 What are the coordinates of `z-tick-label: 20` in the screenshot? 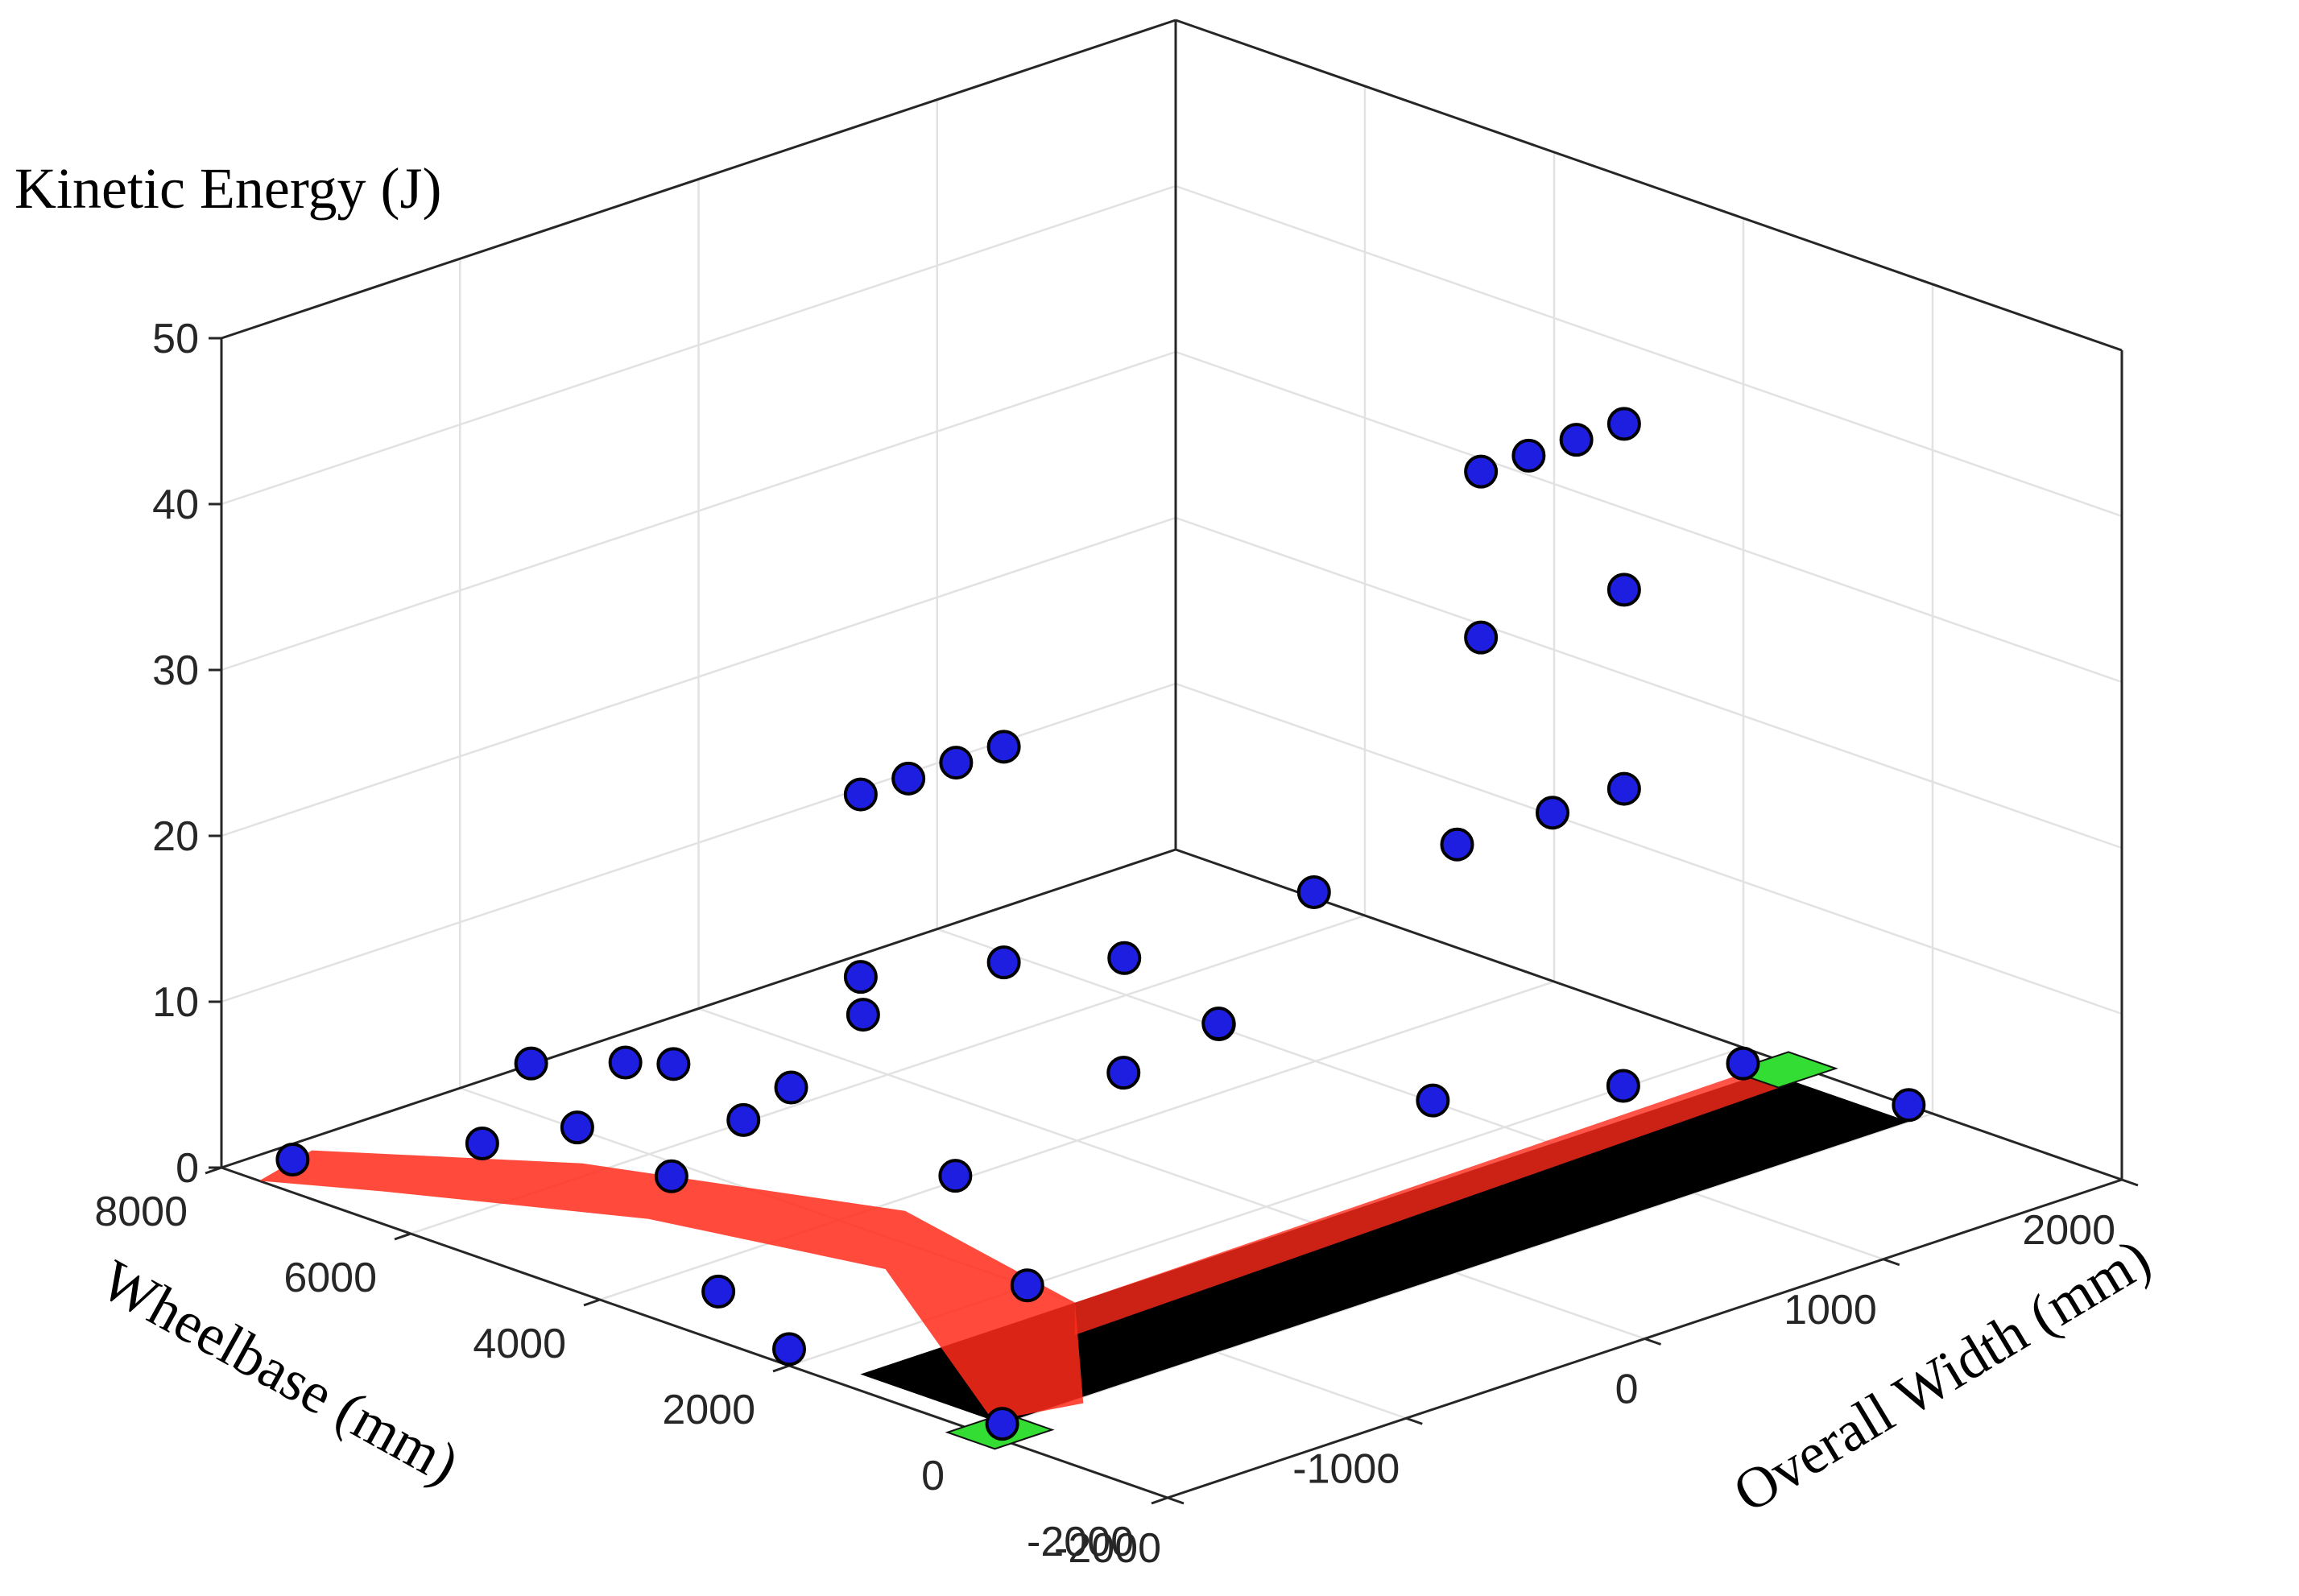 It's located at (175, 836).